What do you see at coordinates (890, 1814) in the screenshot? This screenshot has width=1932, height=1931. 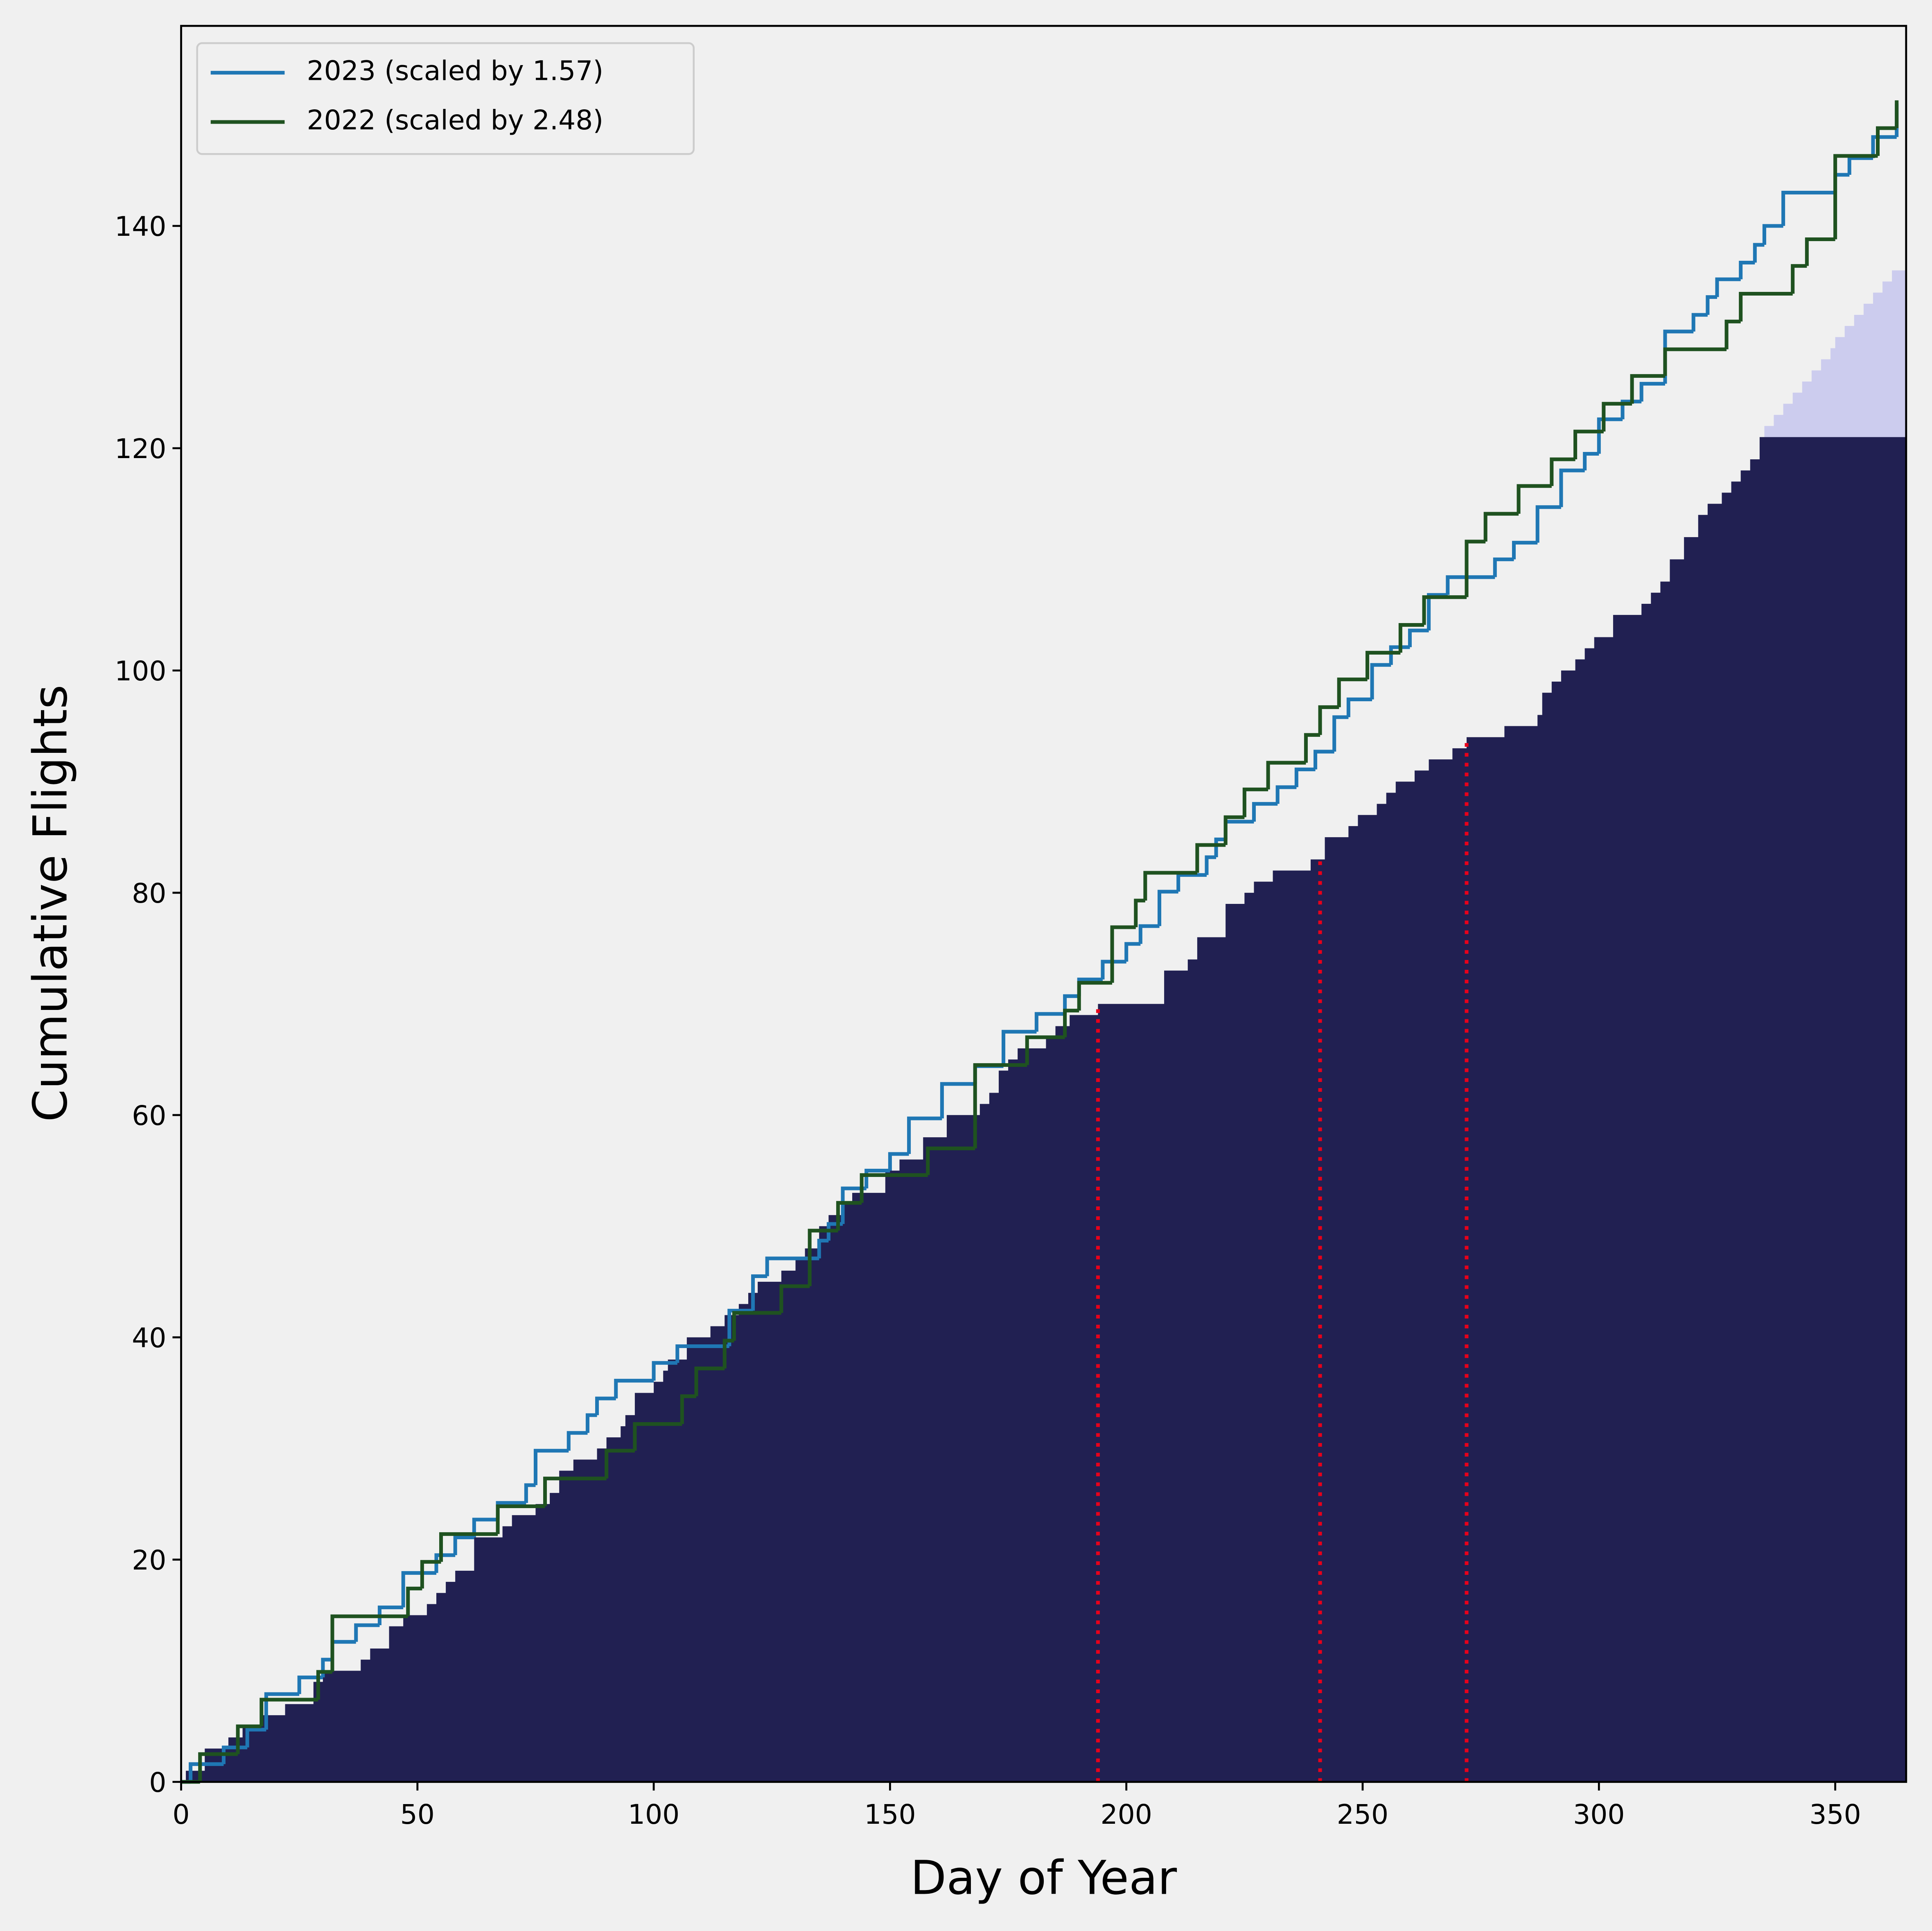 I see `x-tick-label: 150` at bounding box center [890, 1814].